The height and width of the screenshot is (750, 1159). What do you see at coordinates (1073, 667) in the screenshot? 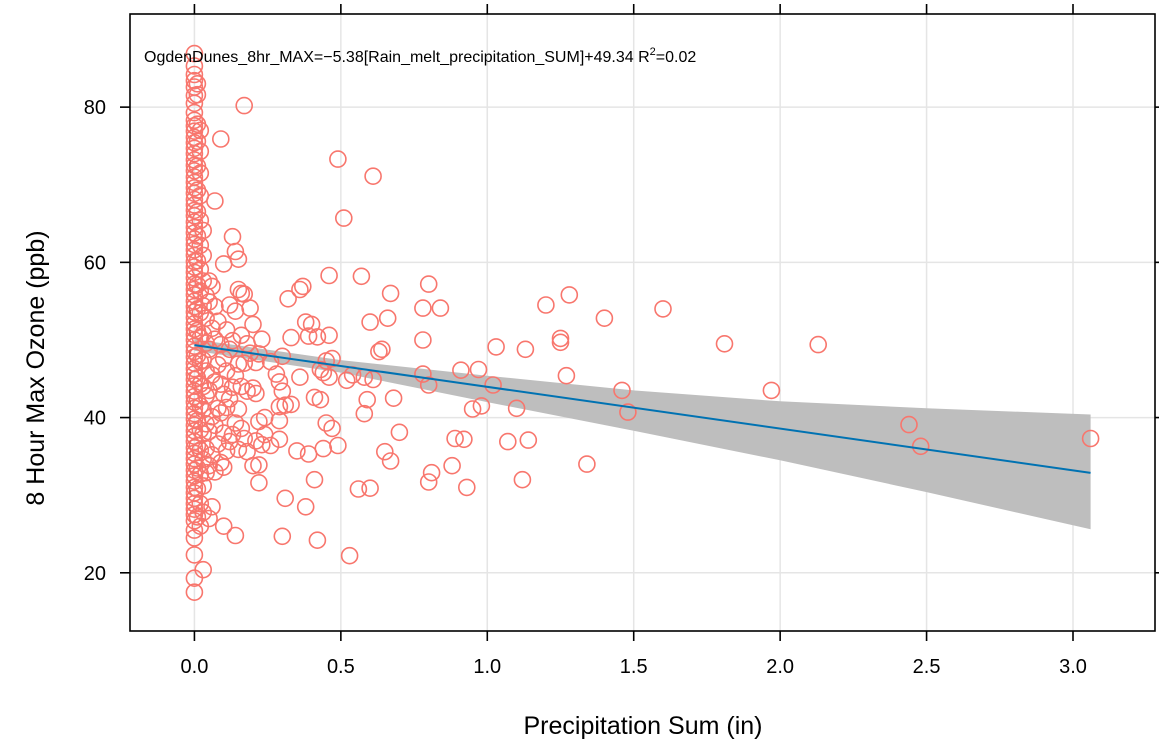
I see `x-tick-label: 3.0` at bounding box center [1073, 667].